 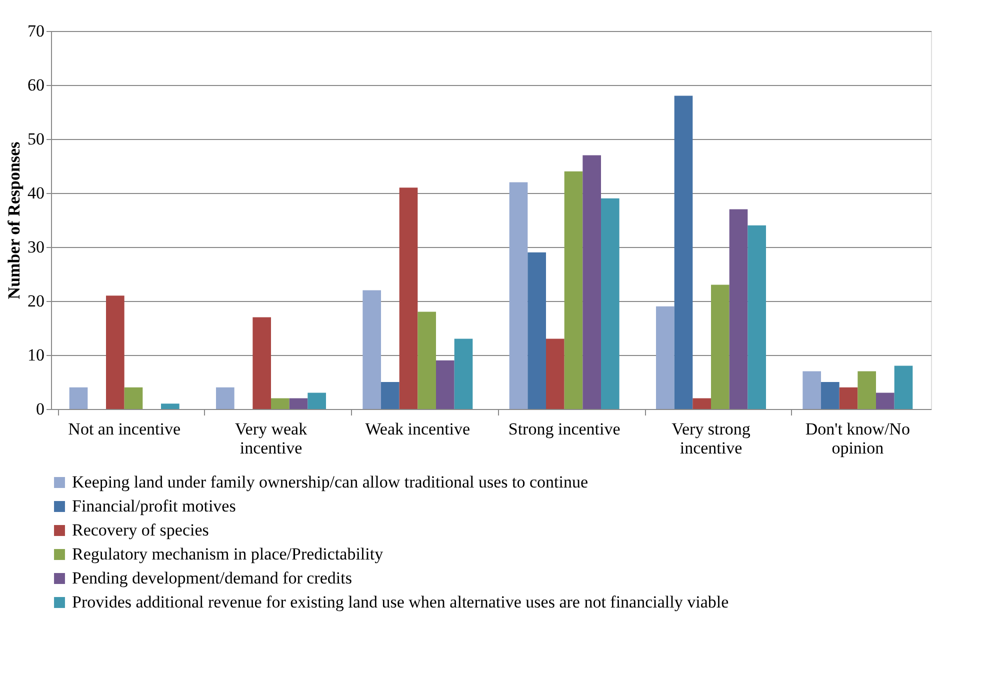 What do you see at coordinates (400, 602) in the screenshot?
I see `legend-label: Provides additional revenue for existing land use when alternative uses are not financially viable` at bounding box center [400, 602].